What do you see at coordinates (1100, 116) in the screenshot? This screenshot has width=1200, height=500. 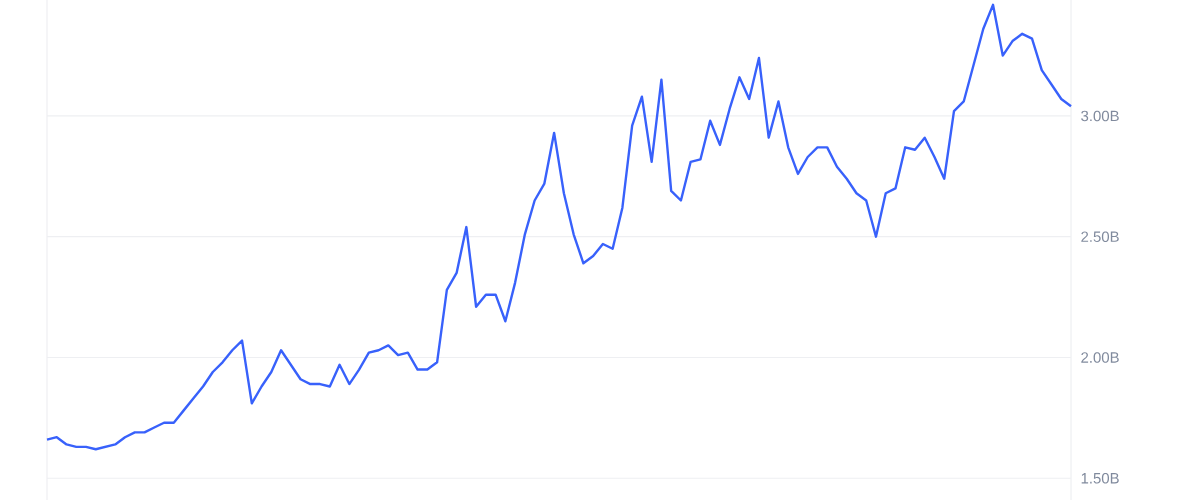 I see `y-tick-label: 3.00B` at bounding box center [1100, 116].